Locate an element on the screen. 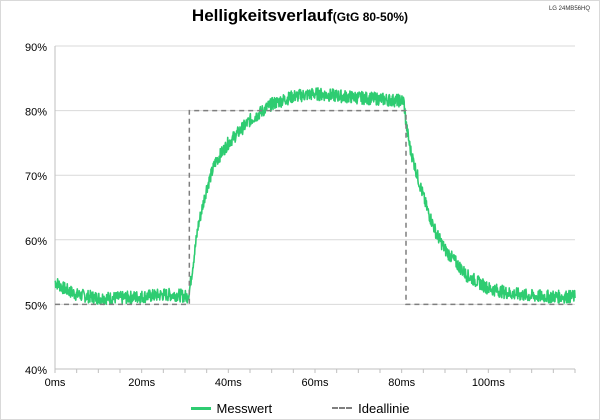 Image resolution: width=600 pixels, height=420 pixels. x-axis-ticks: 0ms 20ms 40ms 60ms 80ms 100ms is located at coordinates (310, 379).